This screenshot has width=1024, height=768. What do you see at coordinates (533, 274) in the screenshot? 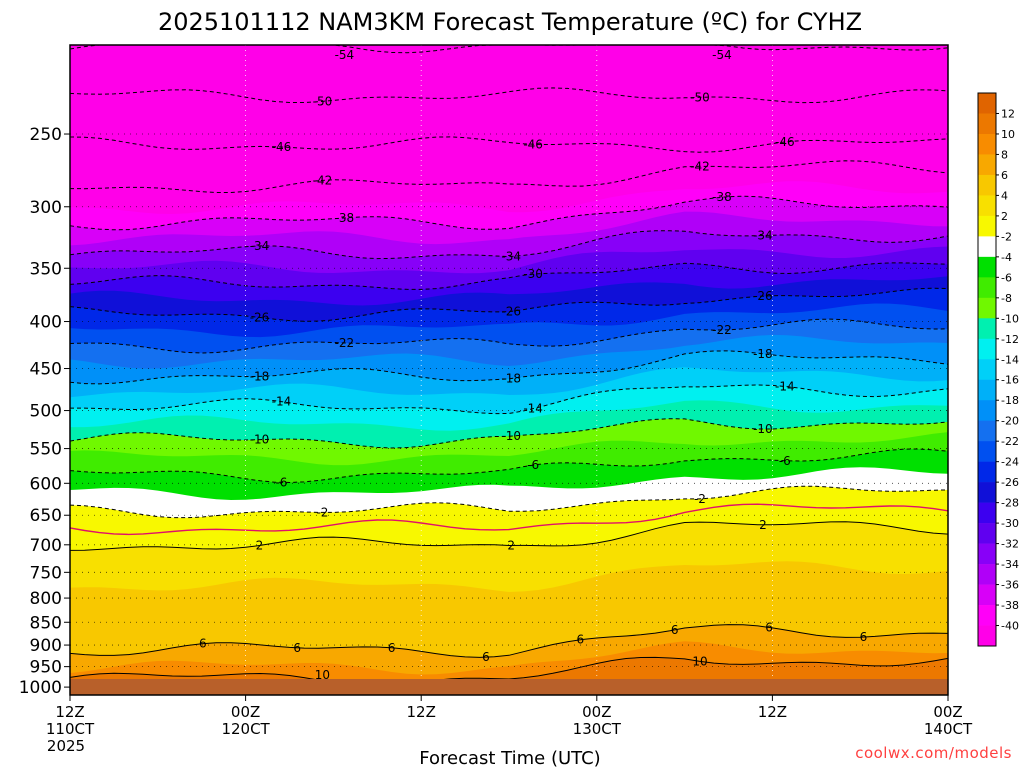
I see `contour-label: -30` at bounding box center [533, 274].